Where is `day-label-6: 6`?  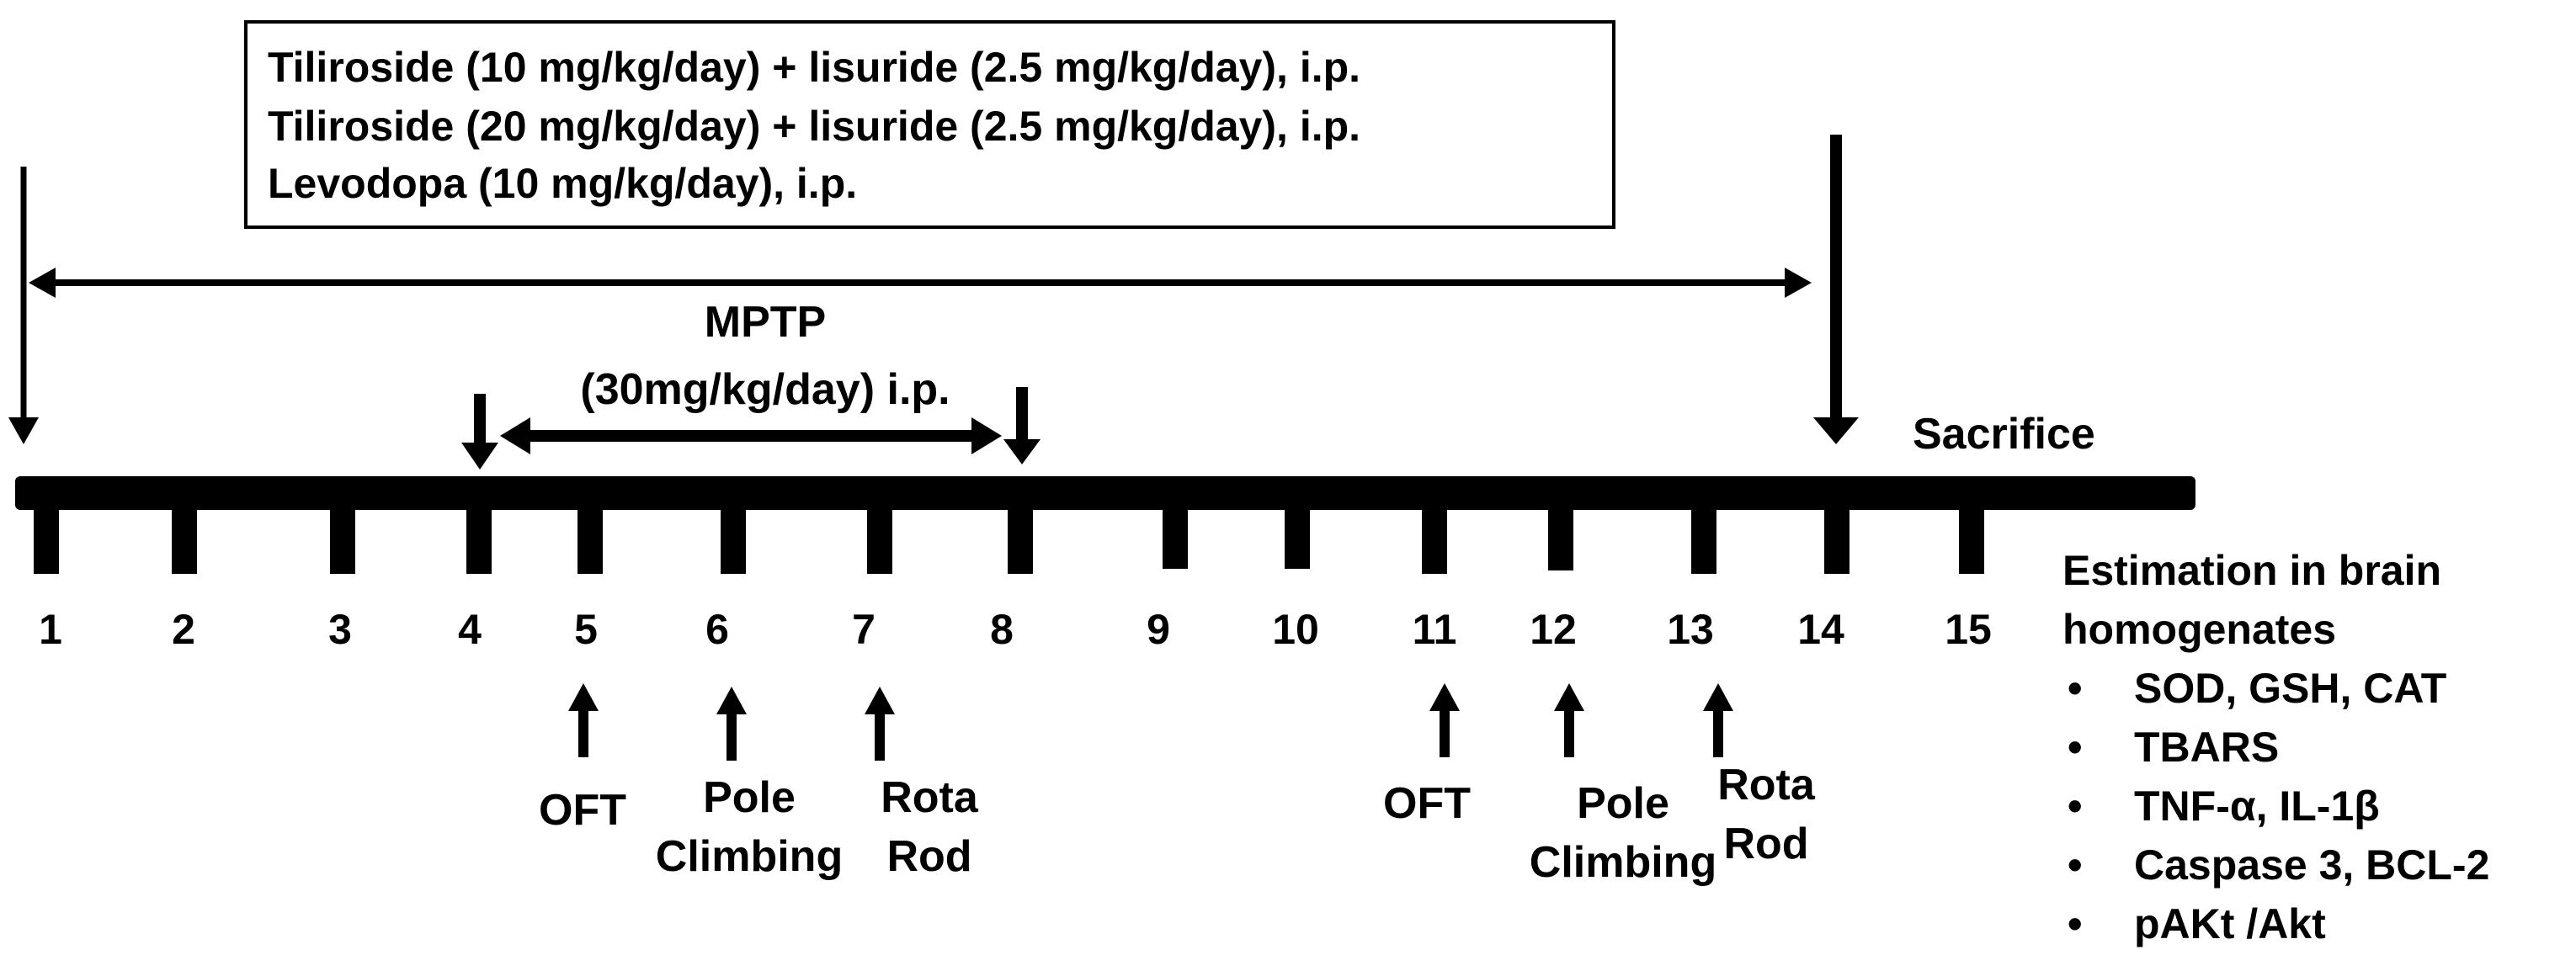 day-label-6: 6 is located at coordinates (717, 629).